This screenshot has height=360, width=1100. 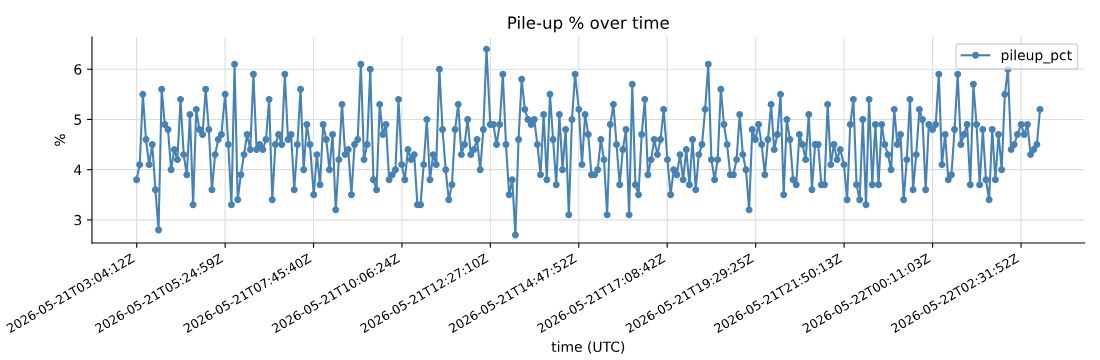 I want to click on x-axis-title: time (UTC), so click(x=588, y=347).